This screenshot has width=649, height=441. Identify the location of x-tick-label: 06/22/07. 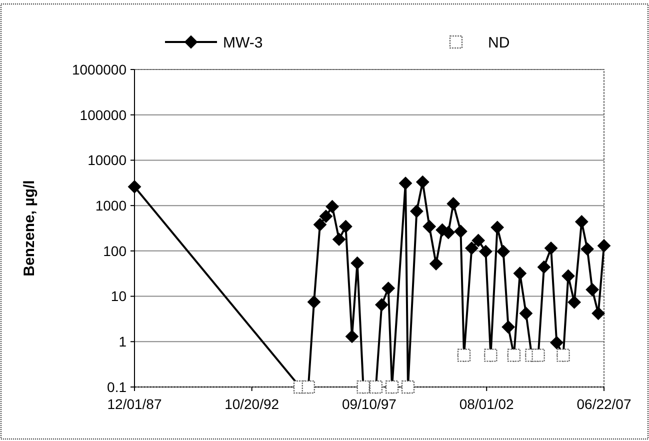
(604, 404).